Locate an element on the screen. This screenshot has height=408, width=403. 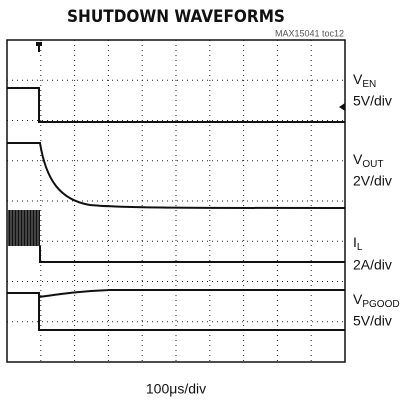
pgood-trace-a is located at coordinates (176, 294).